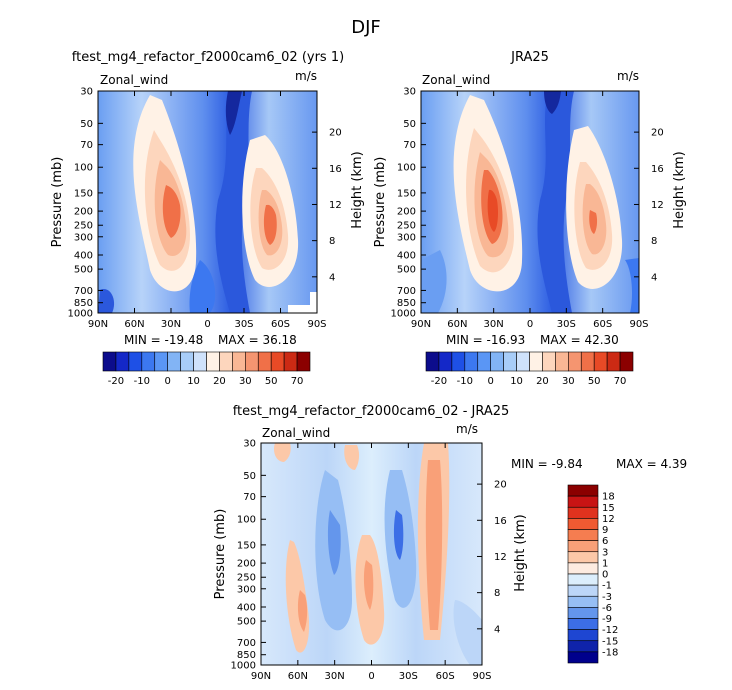 This screenshot has width=732, height=690. I want to click on colorbar-label: 18, so click(608, 497).